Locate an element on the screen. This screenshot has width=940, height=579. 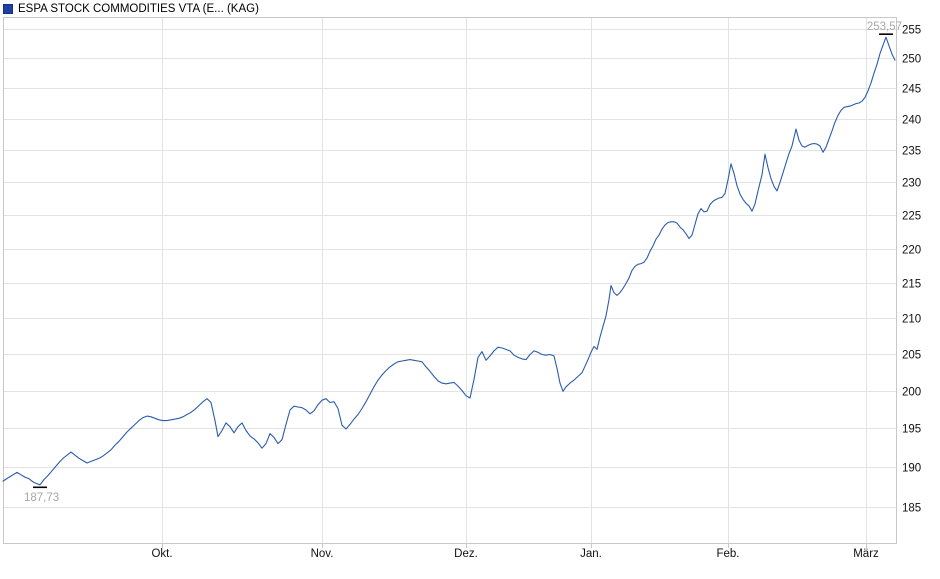
chart-header: ESPA STOCK COMMODITIES VTA (E... (KAG) is located at coordinates (131, 8).